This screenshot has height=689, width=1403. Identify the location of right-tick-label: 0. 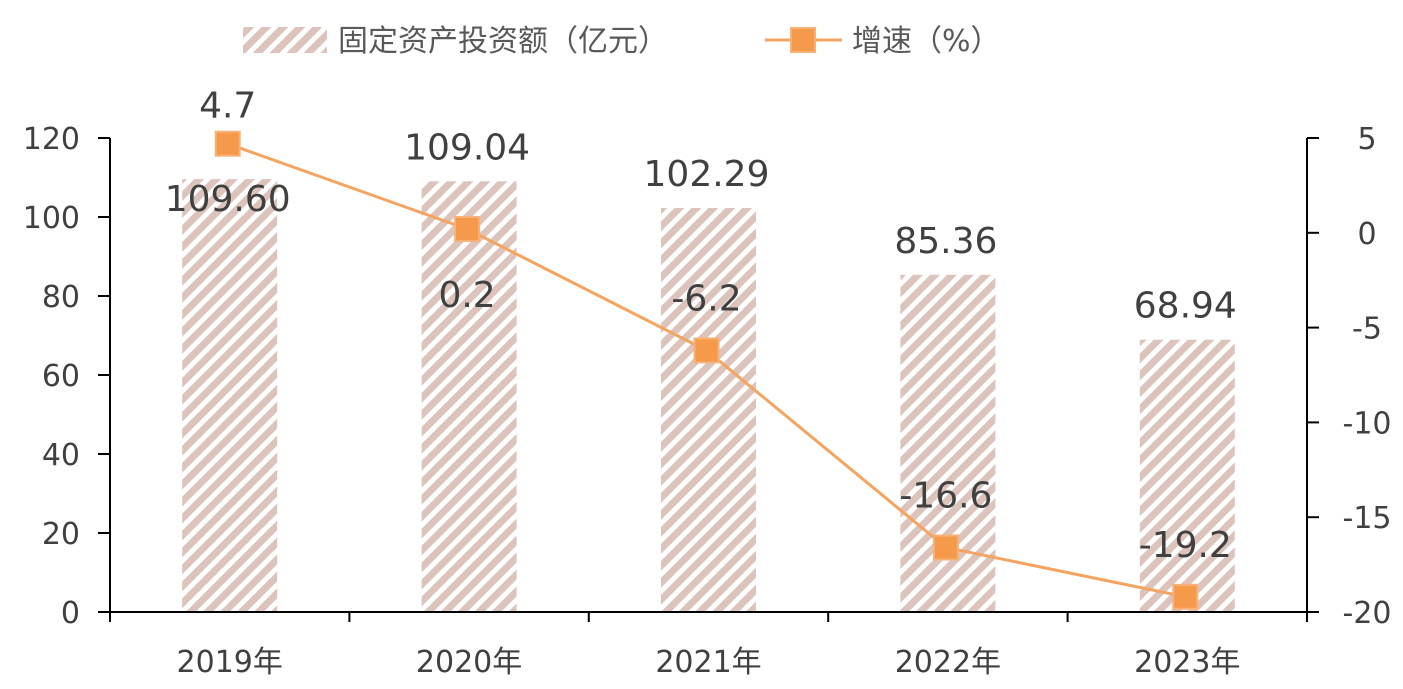
(1366, 234).